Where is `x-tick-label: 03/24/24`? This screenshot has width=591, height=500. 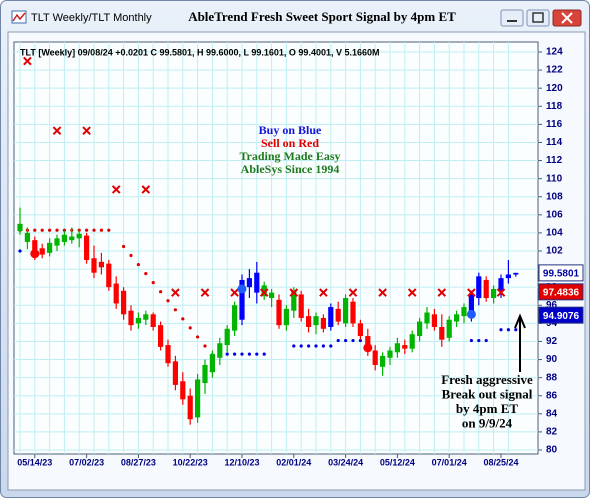 x-tick-label: 03/24/24 is located at coordinates (345, 462).